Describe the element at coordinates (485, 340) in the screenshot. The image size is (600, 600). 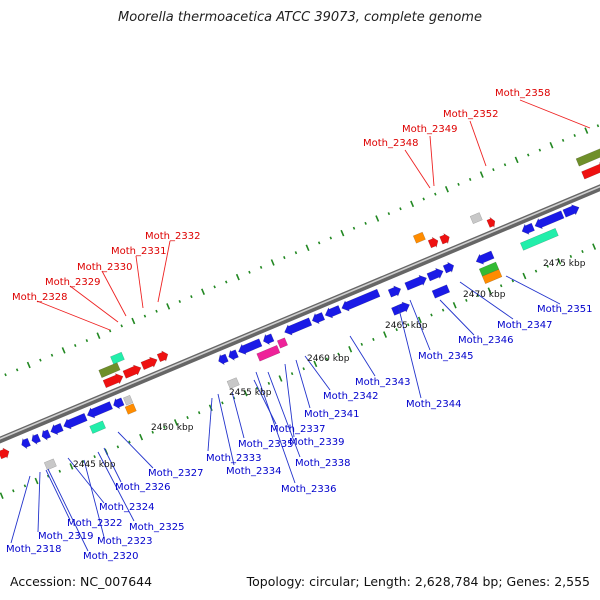
I see `gene-label-moth-2346: Moth_2346` at that location.